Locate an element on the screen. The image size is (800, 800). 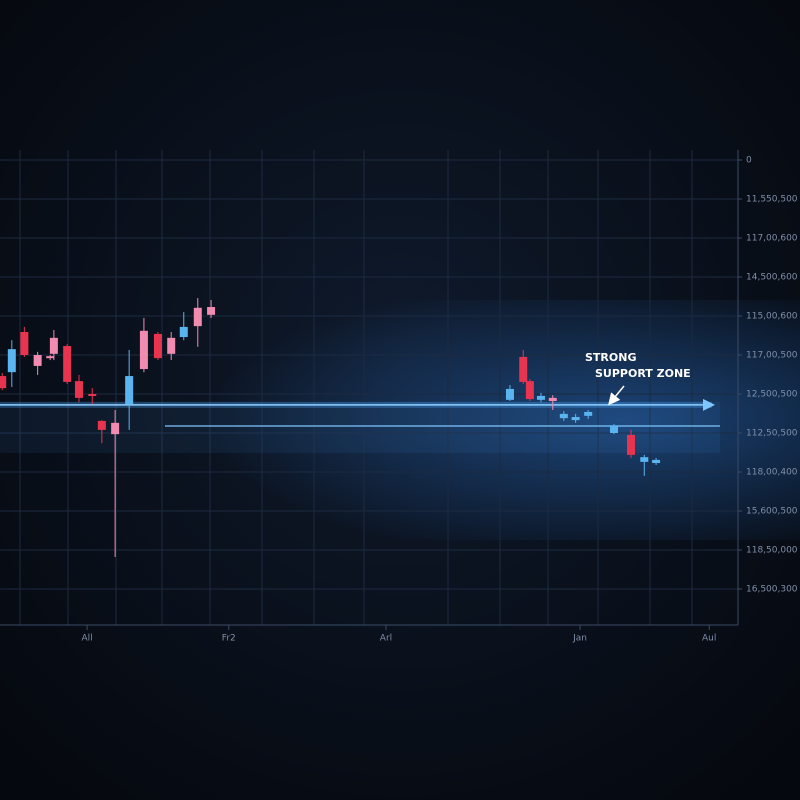
y-tick-label: 118,50,000 is located at coordinates (772, 551).